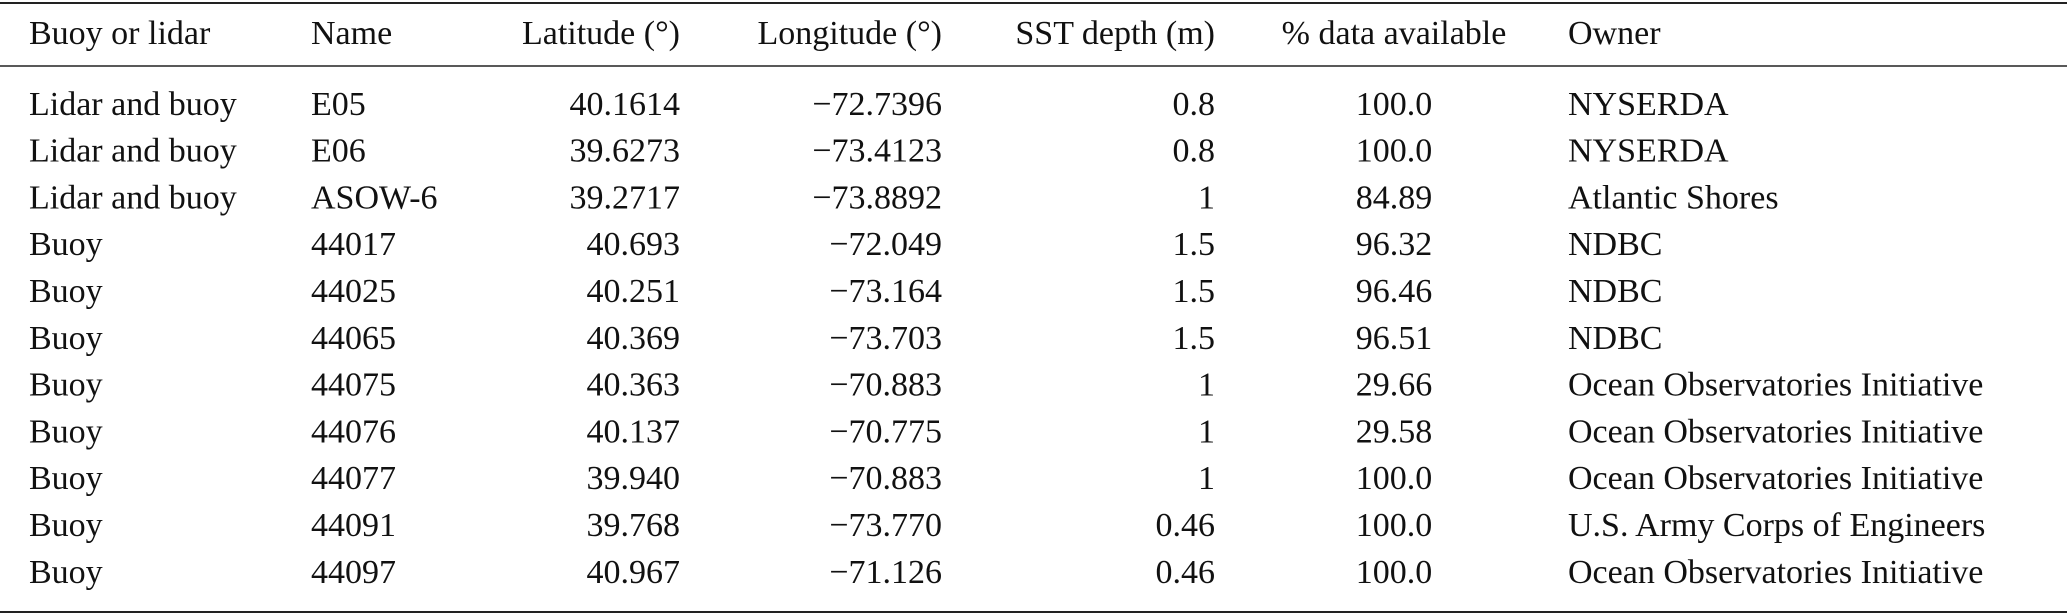 The height and width of the screenshot is (615, 2067). Describe the element at coordinates (625, 104) in the screenshot. I see `cell: 40.1614` at that location.